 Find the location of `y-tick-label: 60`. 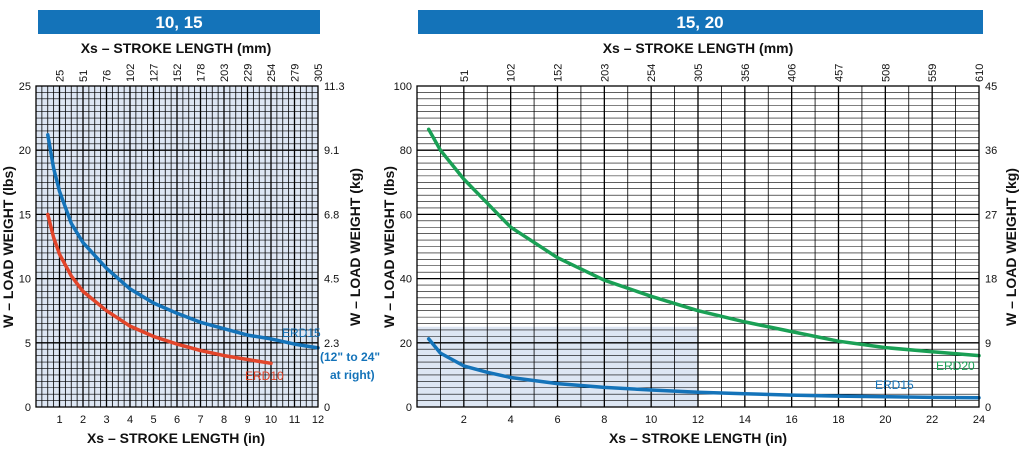

y-tick-label: 60 is located at coordinates (406, 215).